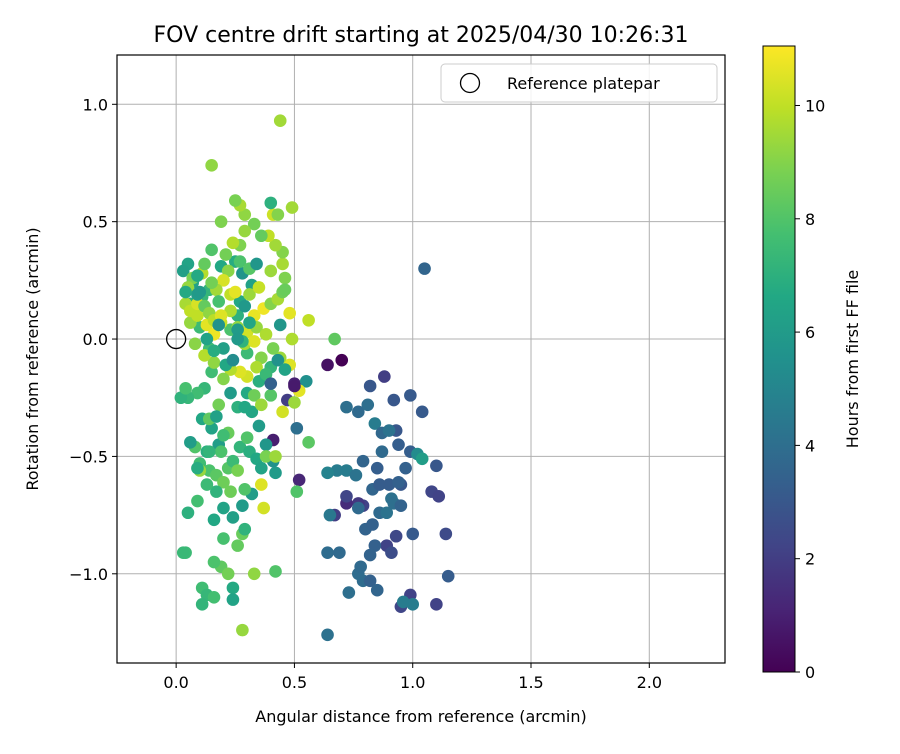 Image resolution: width=900 pixels, height=754 pixels. Describe the element at coordinates (95, 104) in the screenshot. I see `y-tick-label: 1.0` at that location.